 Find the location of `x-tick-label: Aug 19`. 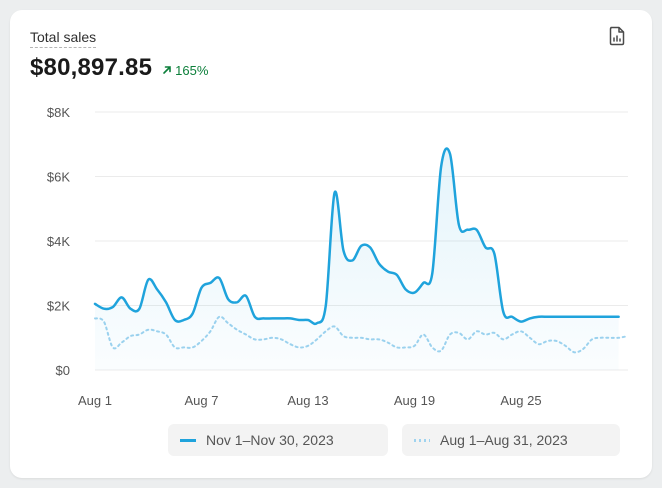

x-tick-label: Aug 19 is located at coordinates (414, 400).